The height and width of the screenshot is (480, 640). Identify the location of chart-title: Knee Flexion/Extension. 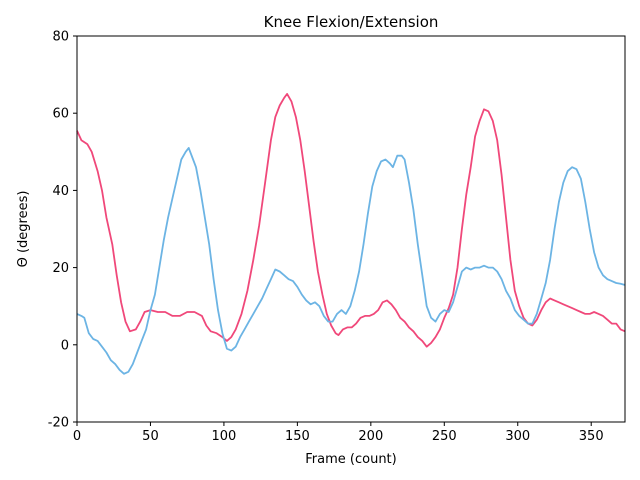
(351, 22).